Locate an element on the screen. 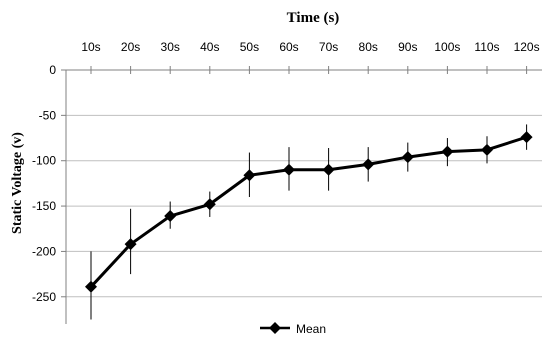  data-point-110s is located at coordinates (487, 149).